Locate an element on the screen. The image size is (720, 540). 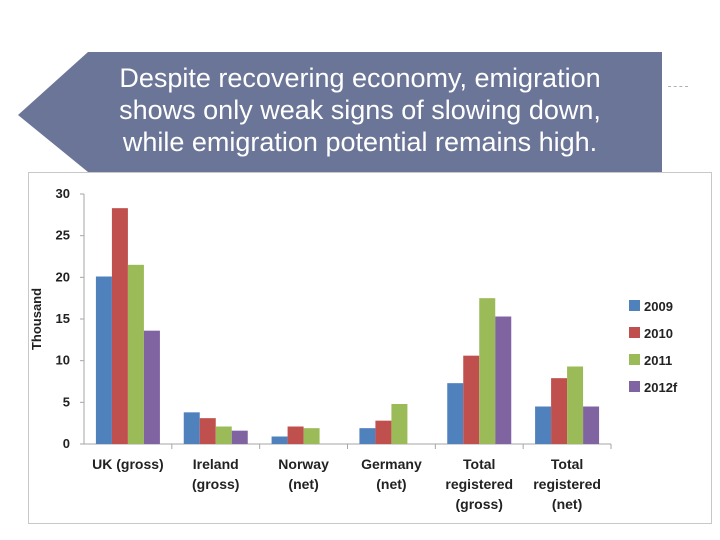
y-tick-label: 10 is located at coordinates (63, 360).